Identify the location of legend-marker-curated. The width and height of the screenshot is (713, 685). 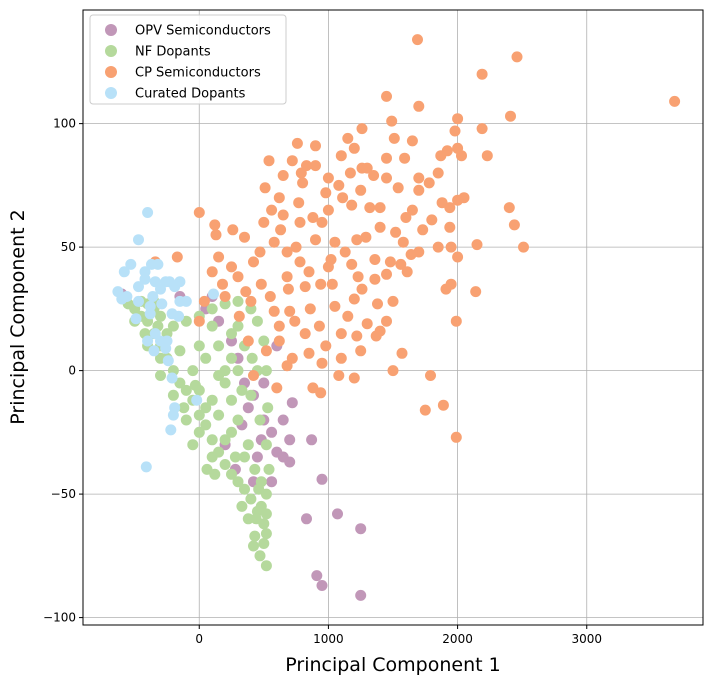
(111, 93).